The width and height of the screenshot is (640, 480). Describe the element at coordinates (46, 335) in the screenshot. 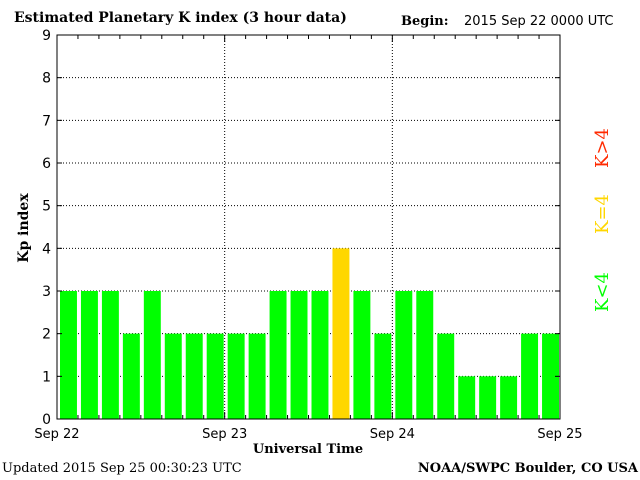

I see `y-tick-label: 2` at that location.